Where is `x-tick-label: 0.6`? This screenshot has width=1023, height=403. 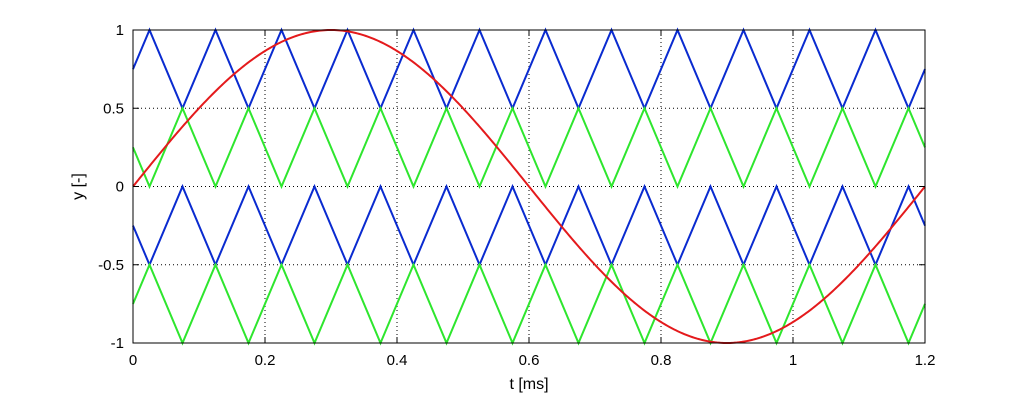 x-tick-label: 0.6 is located at coordinates (529, 360).